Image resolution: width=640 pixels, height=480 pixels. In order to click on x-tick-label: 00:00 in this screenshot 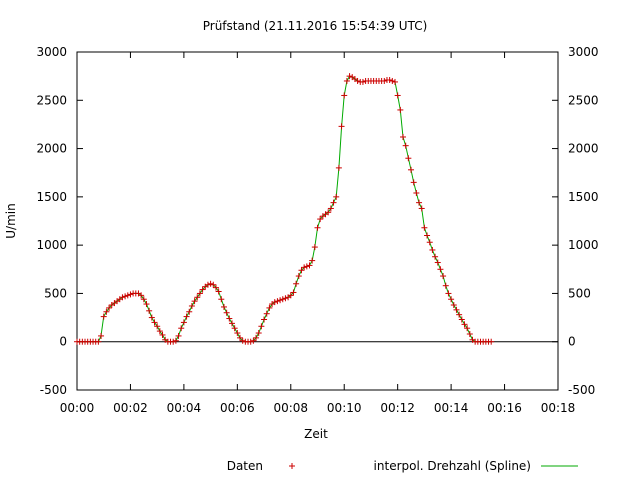, I will do `click(77, 408)`.